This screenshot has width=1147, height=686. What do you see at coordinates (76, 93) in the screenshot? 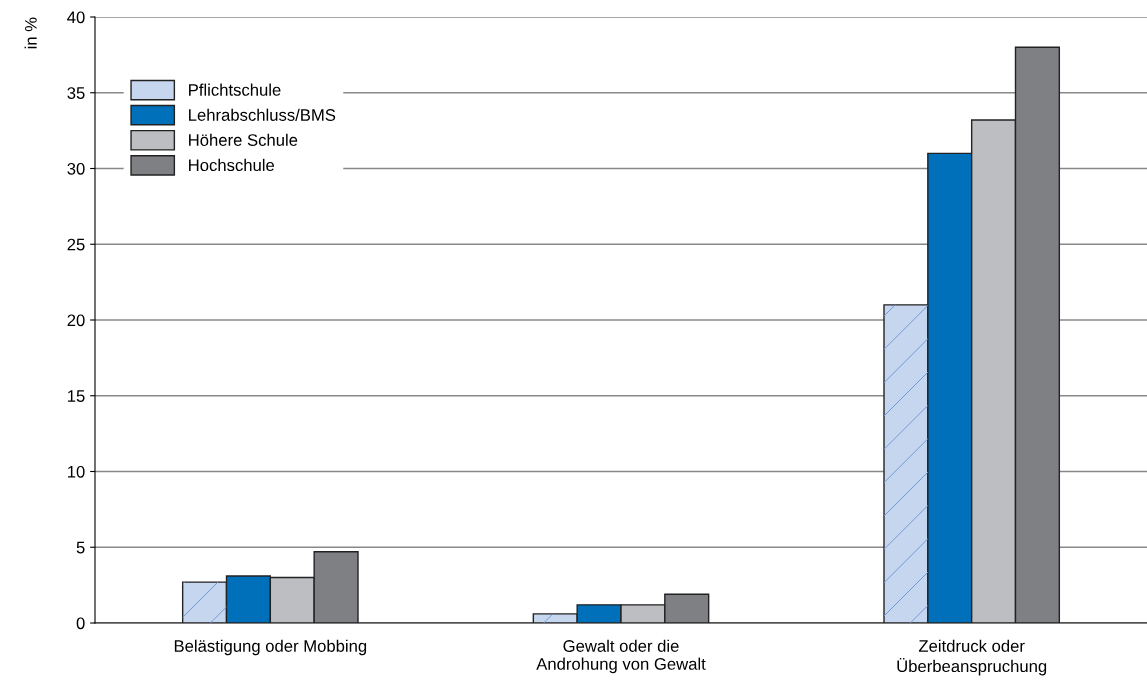
I see `y-tick-label: 35` at bounding box center [76, 93].